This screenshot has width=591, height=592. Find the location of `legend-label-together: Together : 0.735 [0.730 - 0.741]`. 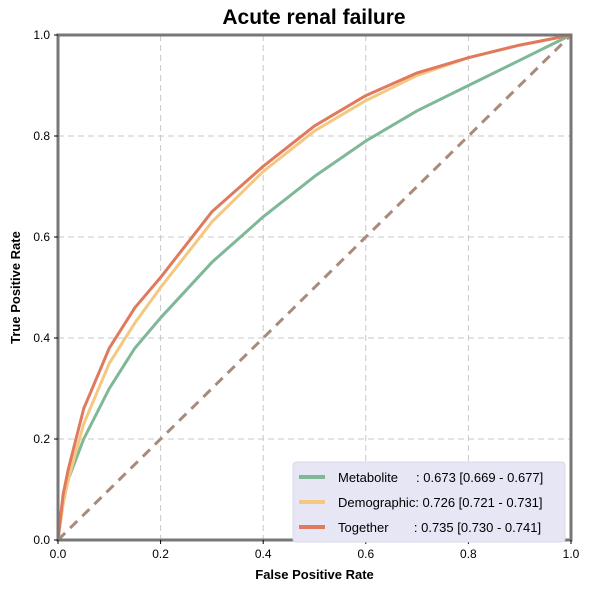

legend-label-together: Together : 0.735 [0.730 - 0.741] is located at coordinates (439, 527).